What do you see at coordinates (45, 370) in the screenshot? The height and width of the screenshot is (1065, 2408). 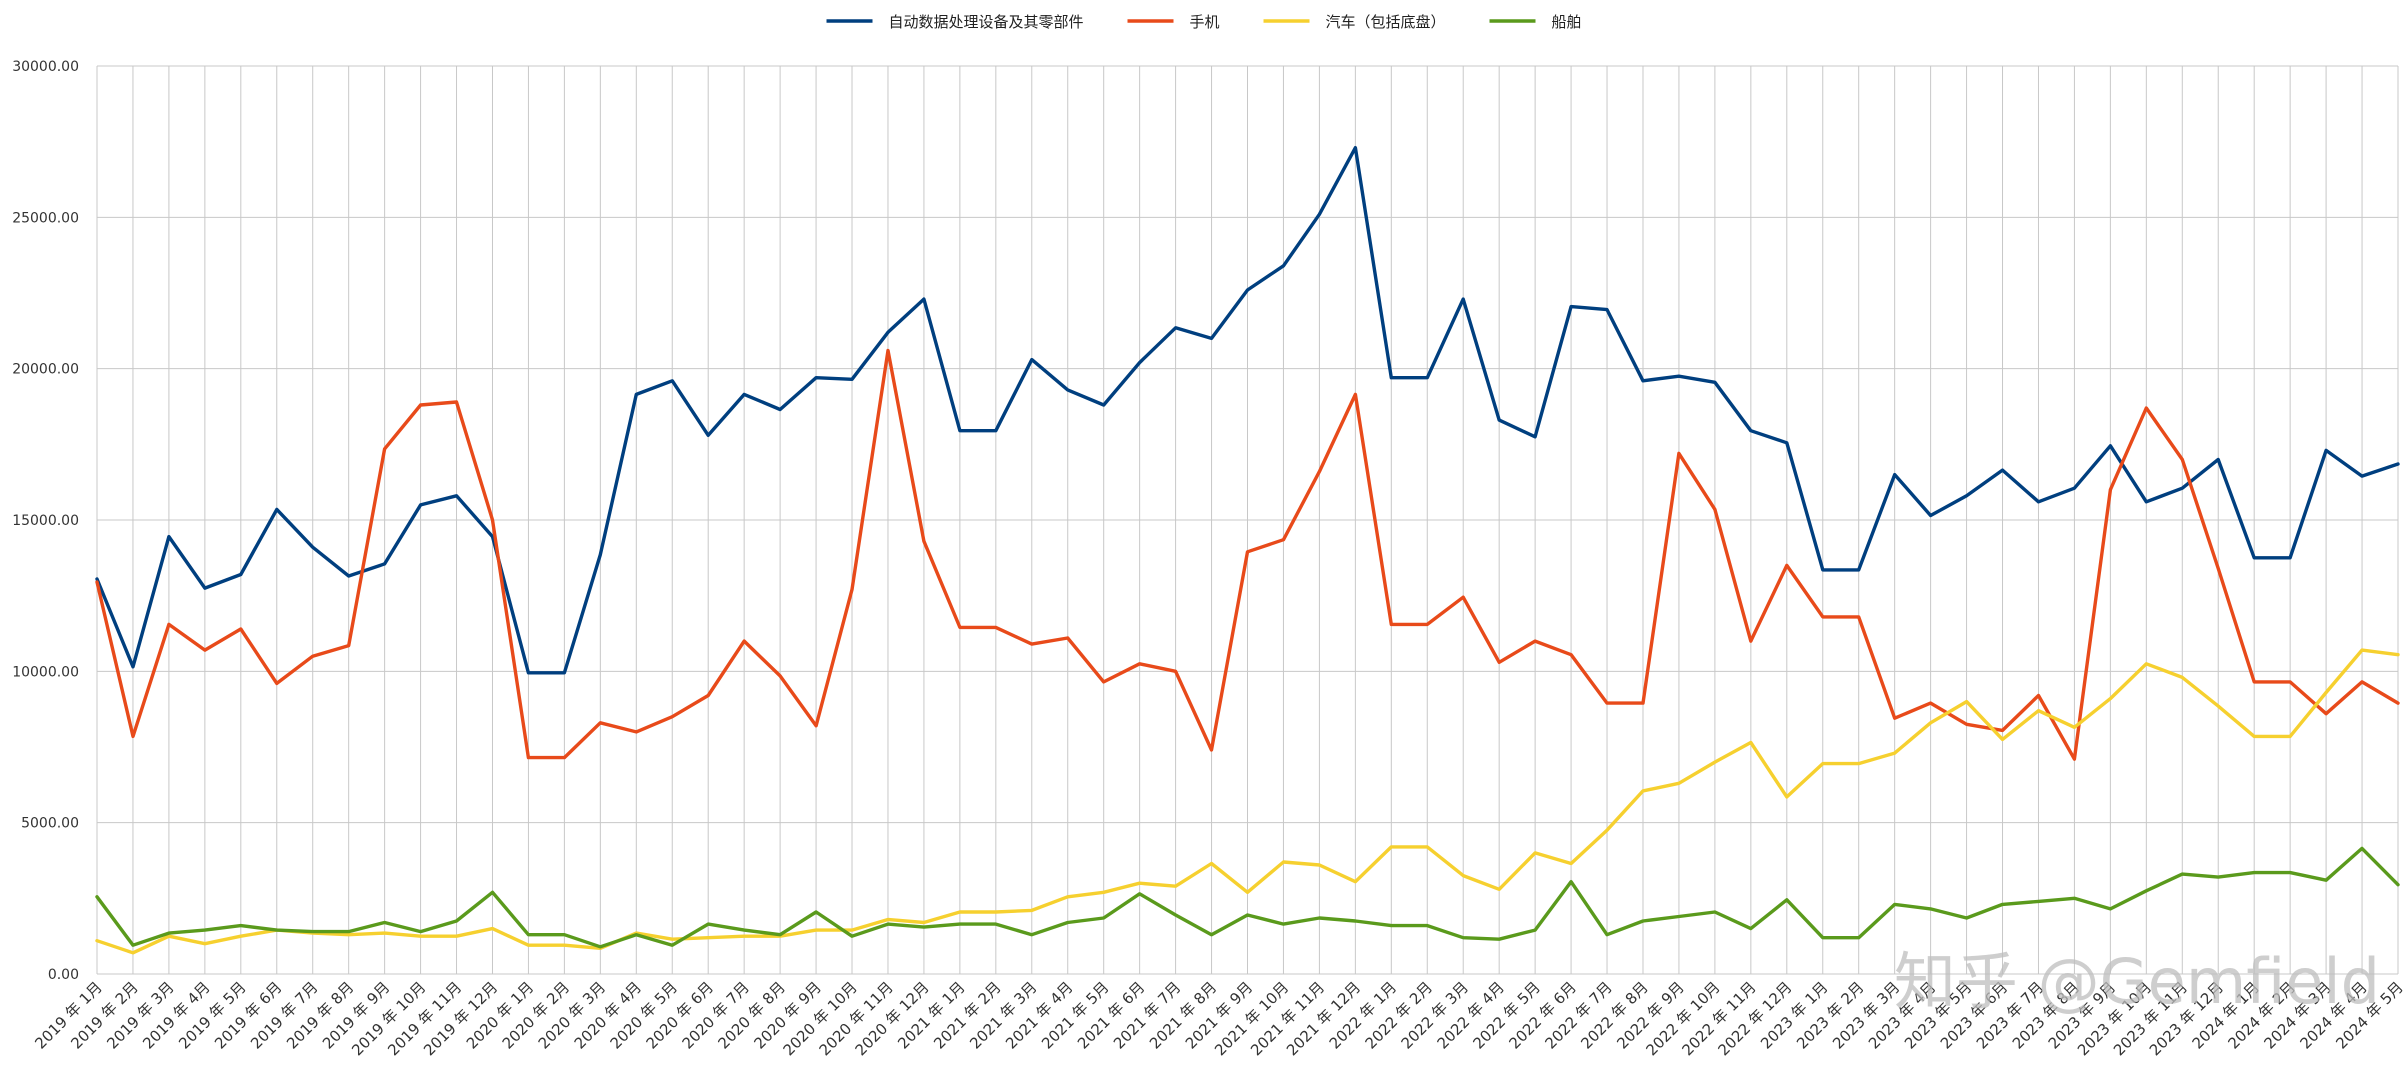 I see `y-tick-label: 20000.00` at bounding box center [45, 370].